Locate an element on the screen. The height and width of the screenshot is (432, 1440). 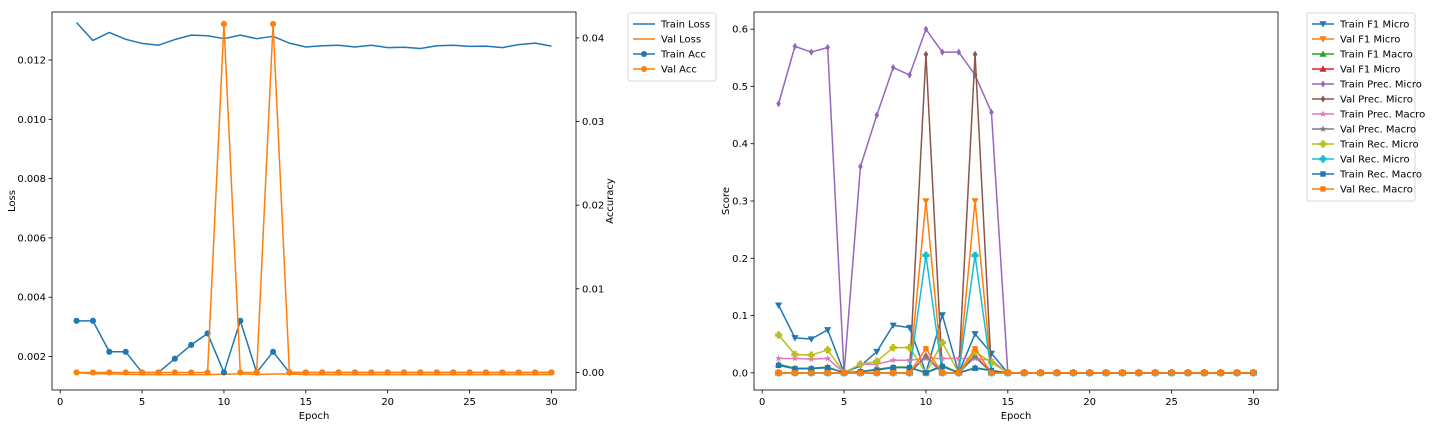
series-train-rec-macro is located at coordinates (1016, 369).